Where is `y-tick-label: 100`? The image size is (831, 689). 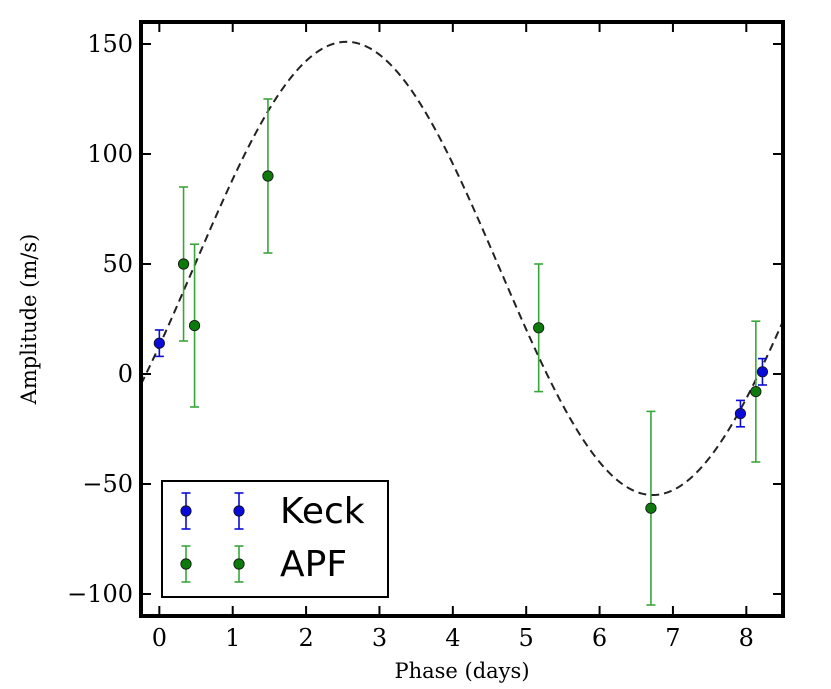
y-tick-label: 100 is located at coordinates (110, 154).